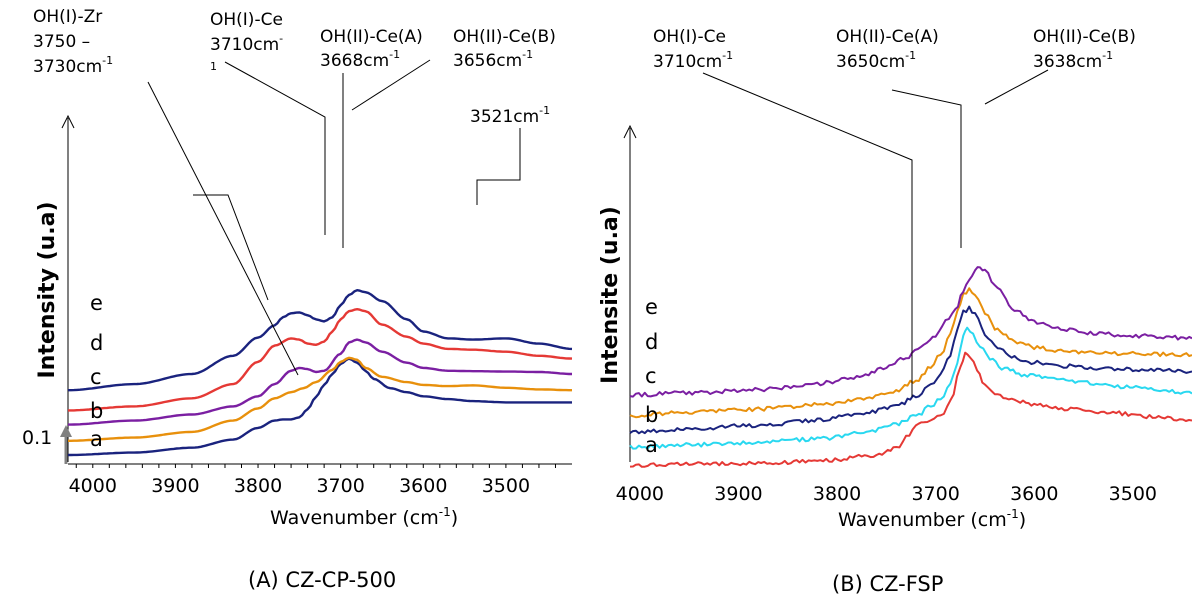 The height and width of the screenshot is (599, 1192). Describe the element at coordinates (67, 17) in the screenshot. I see `svg-text: OH(I)-Zr` at that location.